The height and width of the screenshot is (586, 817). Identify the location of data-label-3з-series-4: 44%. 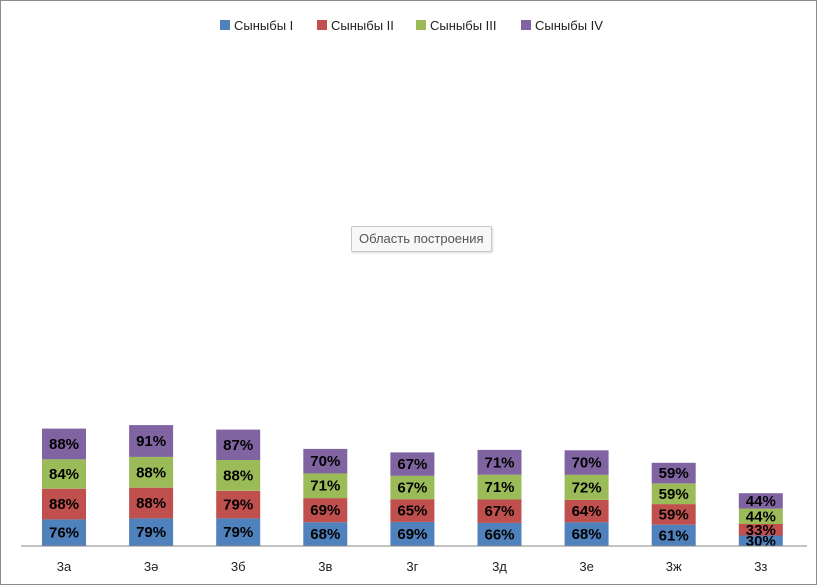
(761, 501).